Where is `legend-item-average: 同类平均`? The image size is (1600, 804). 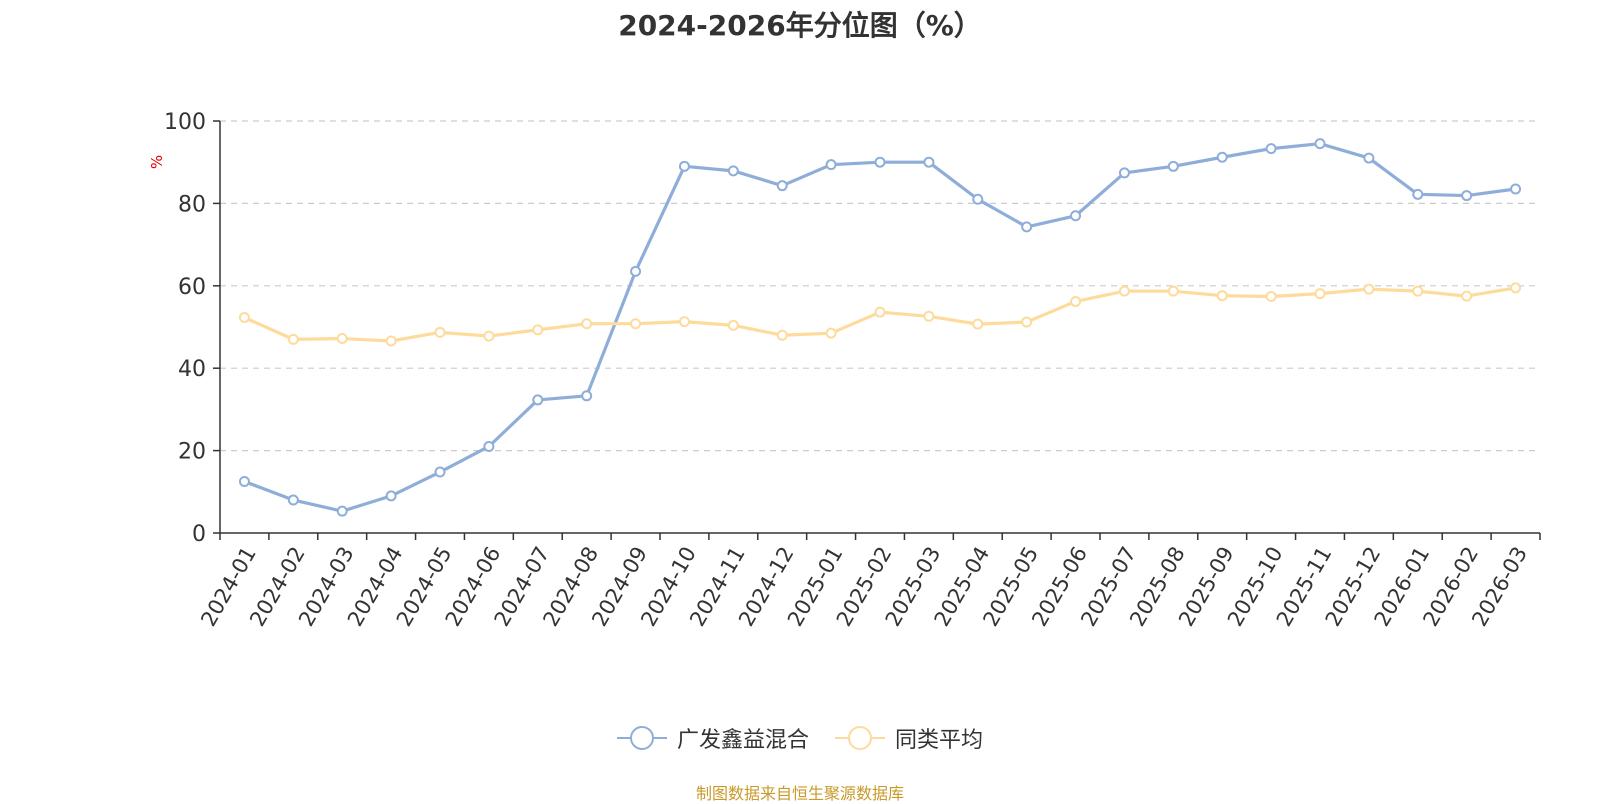 legend-item-average: 同类平均 is located at coordinates (909, 738).